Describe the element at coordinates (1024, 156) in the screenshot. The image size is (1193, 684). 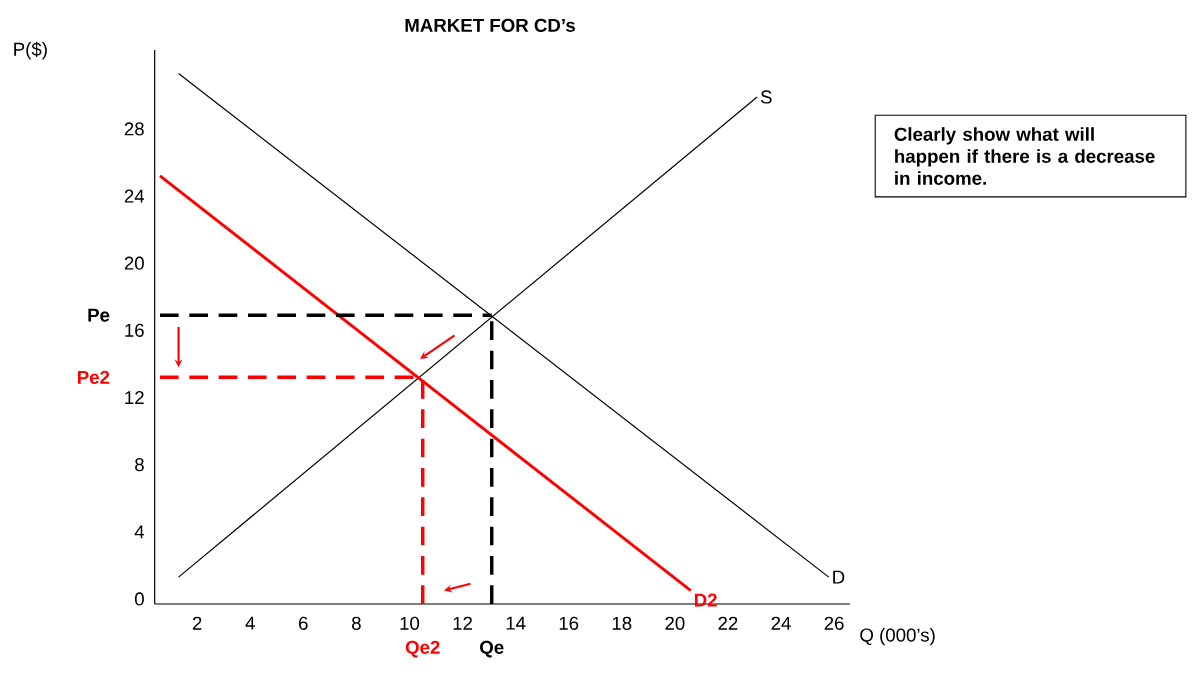
I see `text: Clearly show what will happen if there is a decrease in income.` at that location.